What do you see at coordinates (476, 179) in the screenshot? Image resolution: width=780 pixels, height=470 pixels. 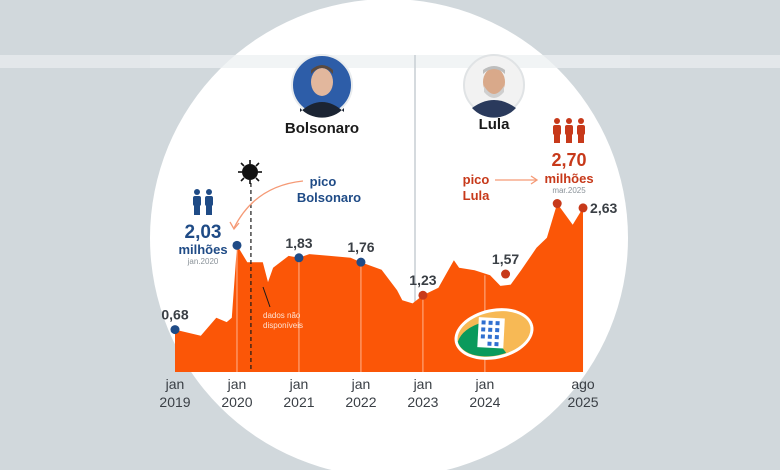 I see `lula-peak-title-1: pico` at bounding box center [476, 179].